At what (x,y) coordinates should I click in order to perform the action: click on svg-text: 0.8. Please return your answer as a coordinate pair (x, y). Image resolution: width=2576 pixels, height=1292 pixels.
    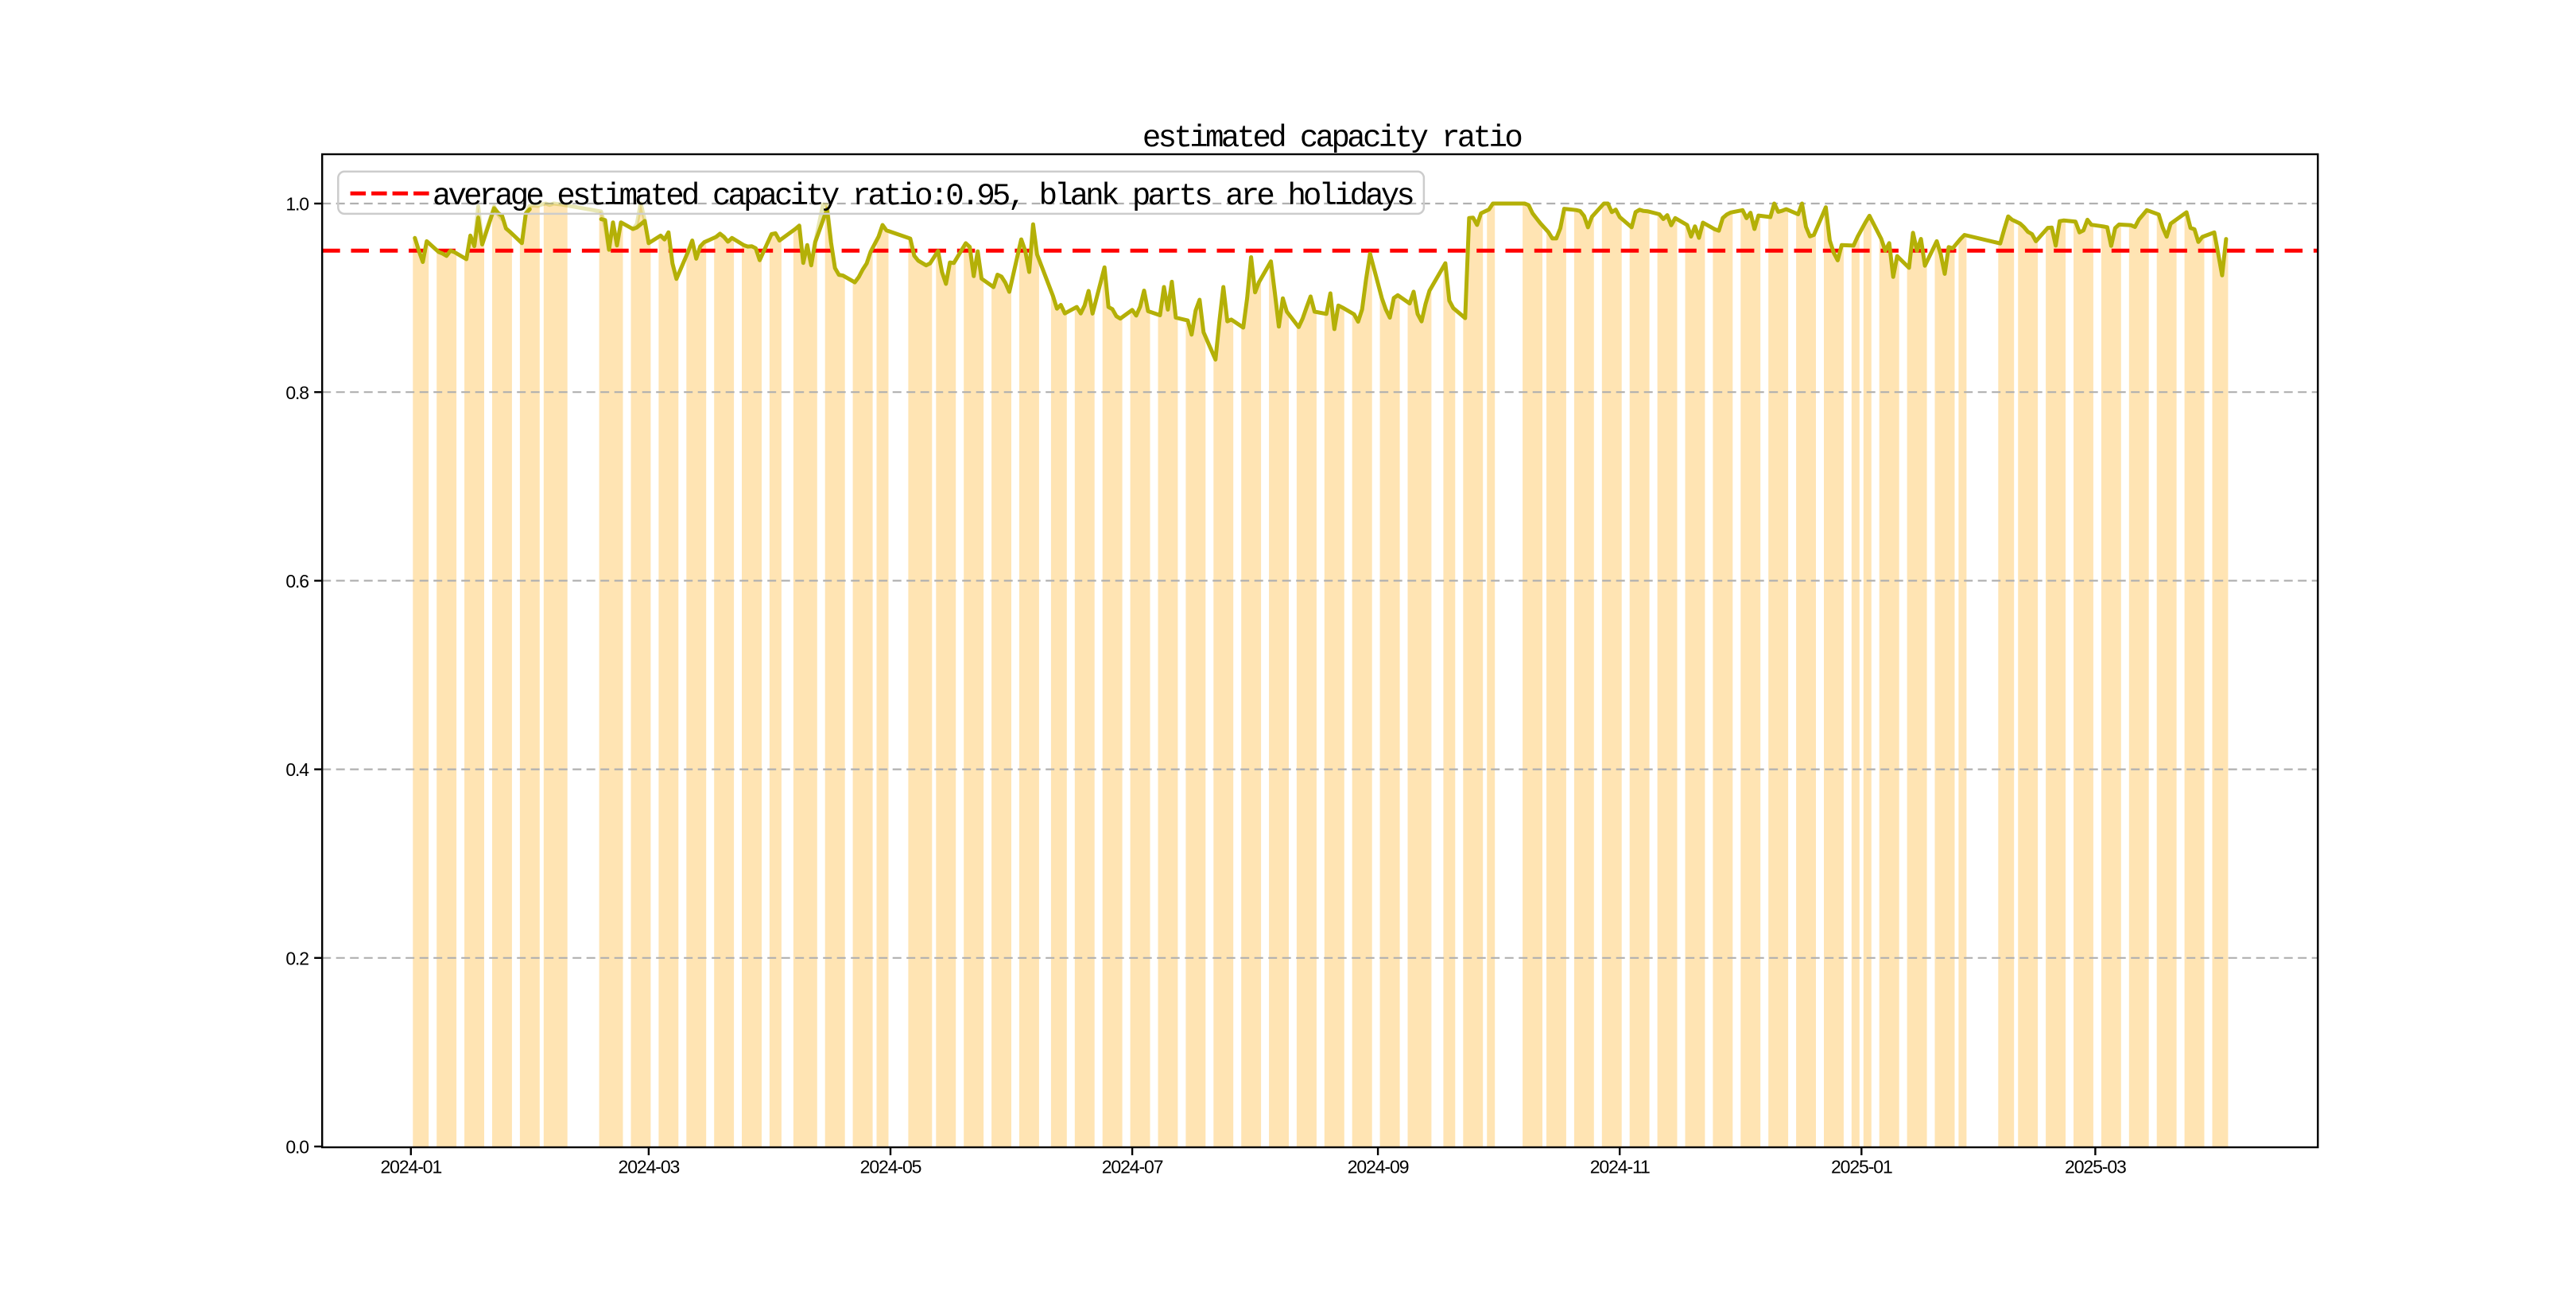
    Looking at the image, I should click on (296, 393).